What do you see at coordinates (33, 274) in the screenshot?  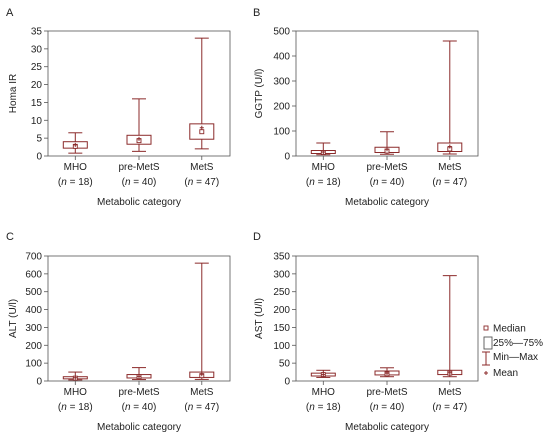 I see `y-tick-label: 600` at bounding box center [33, 274].